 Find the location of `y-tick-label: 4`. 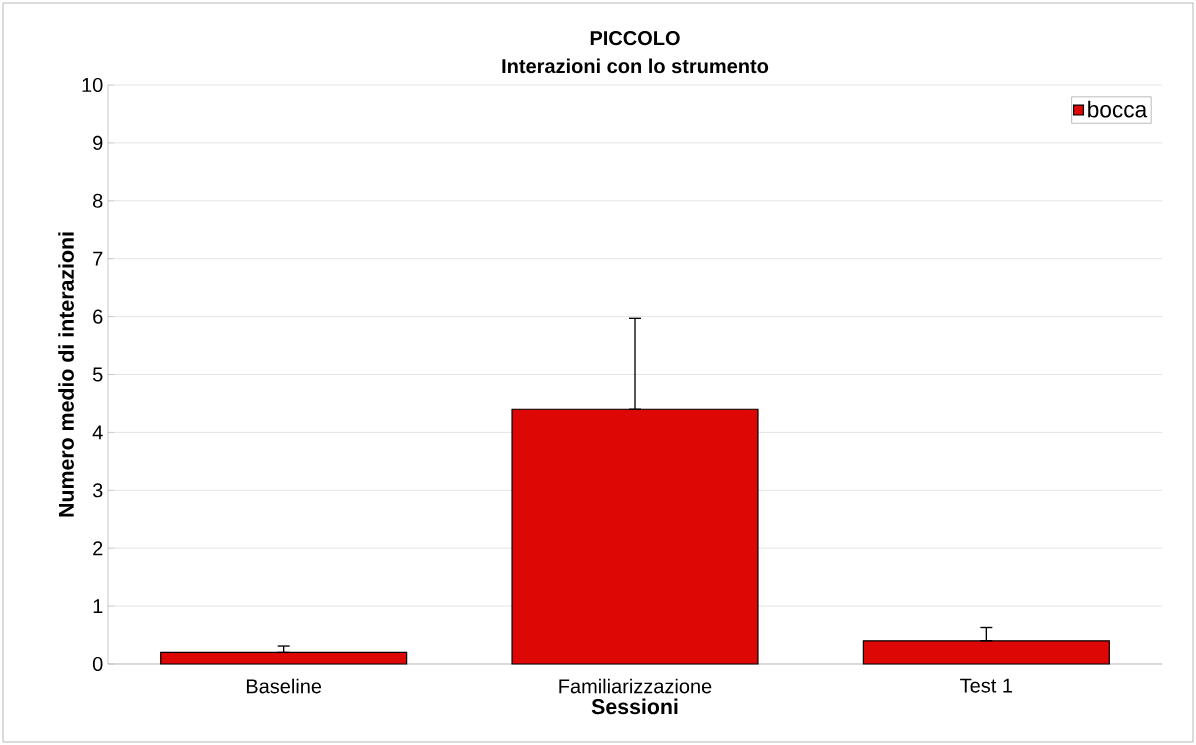

y-tick-label: 4 is located at coordinates (97, 432).